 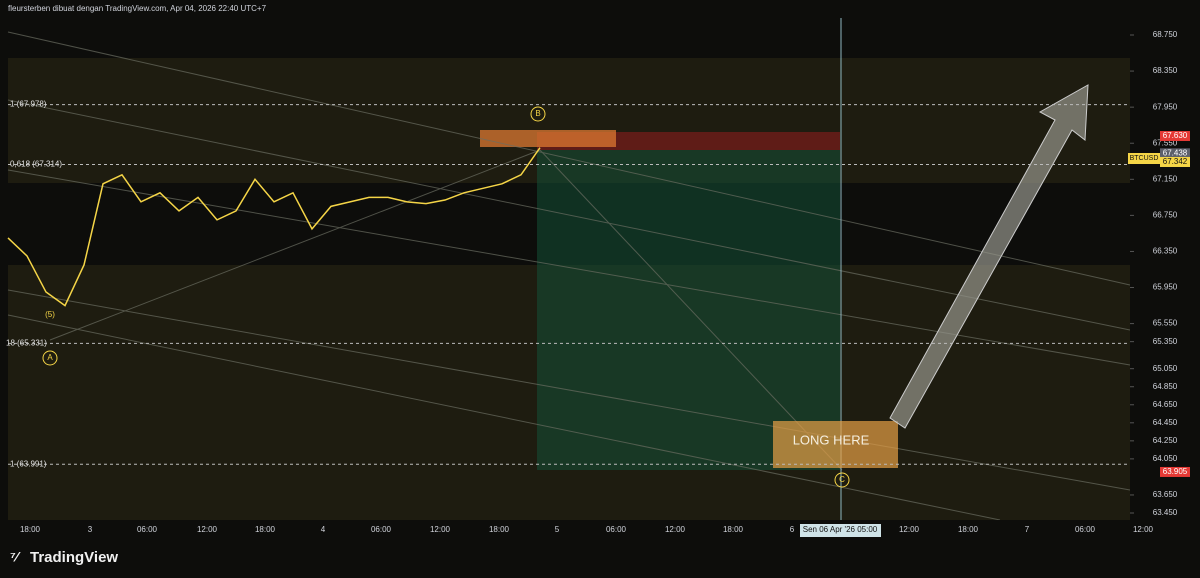 What do you see at coordinates (1165, 34) in the screenshot?
I see `y-tick-label: 68.750` at bounding box center [1165, 34].